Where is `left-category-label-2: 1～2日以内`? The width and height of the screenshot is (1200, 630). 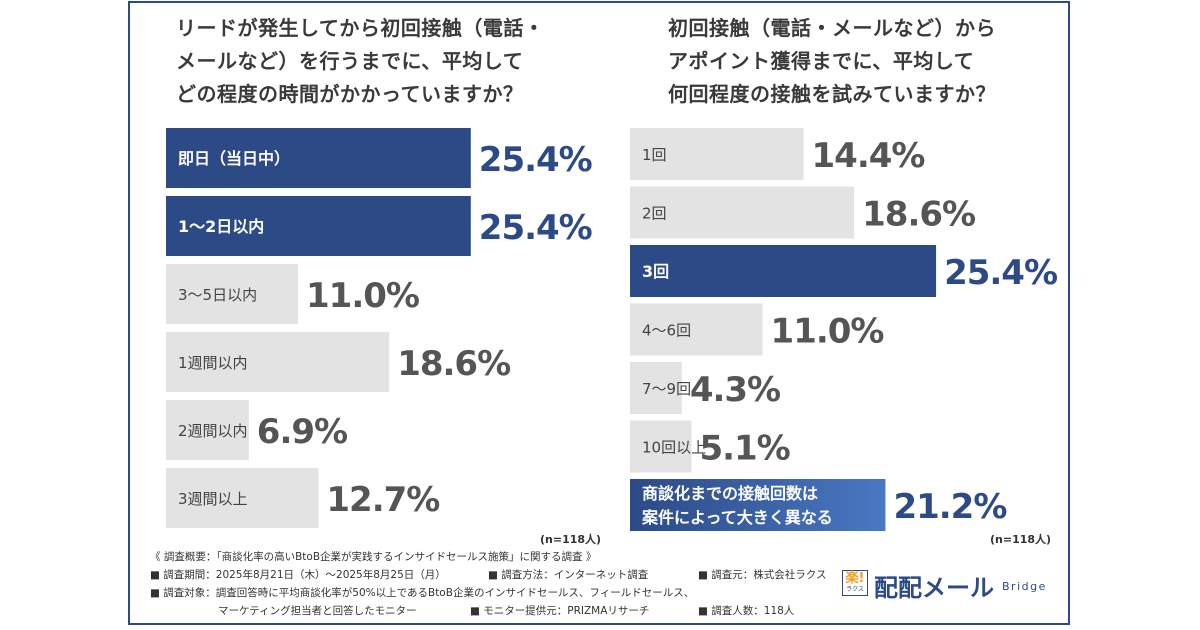 left-category-label-2: 1～2日以内 is located at coordinates (221, 226).